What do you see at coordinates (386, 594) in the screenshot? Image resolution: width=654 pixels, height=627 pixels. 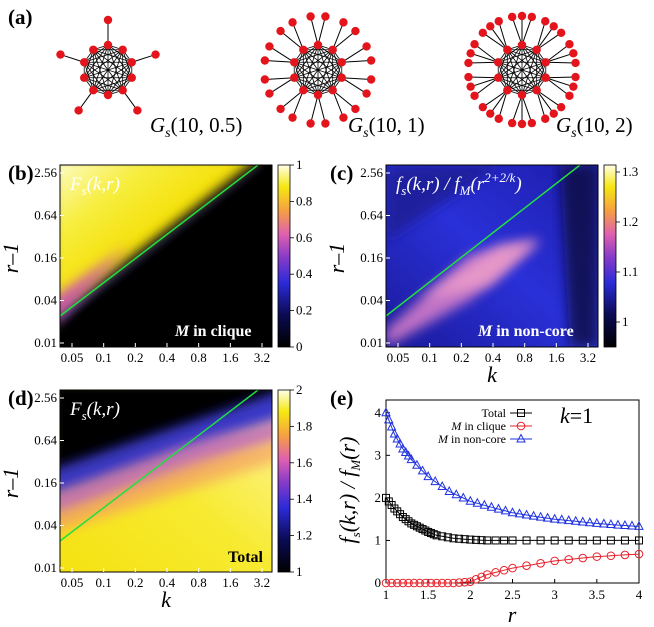 I see `x-tick-label: 1` at bounding box center [386, 594].